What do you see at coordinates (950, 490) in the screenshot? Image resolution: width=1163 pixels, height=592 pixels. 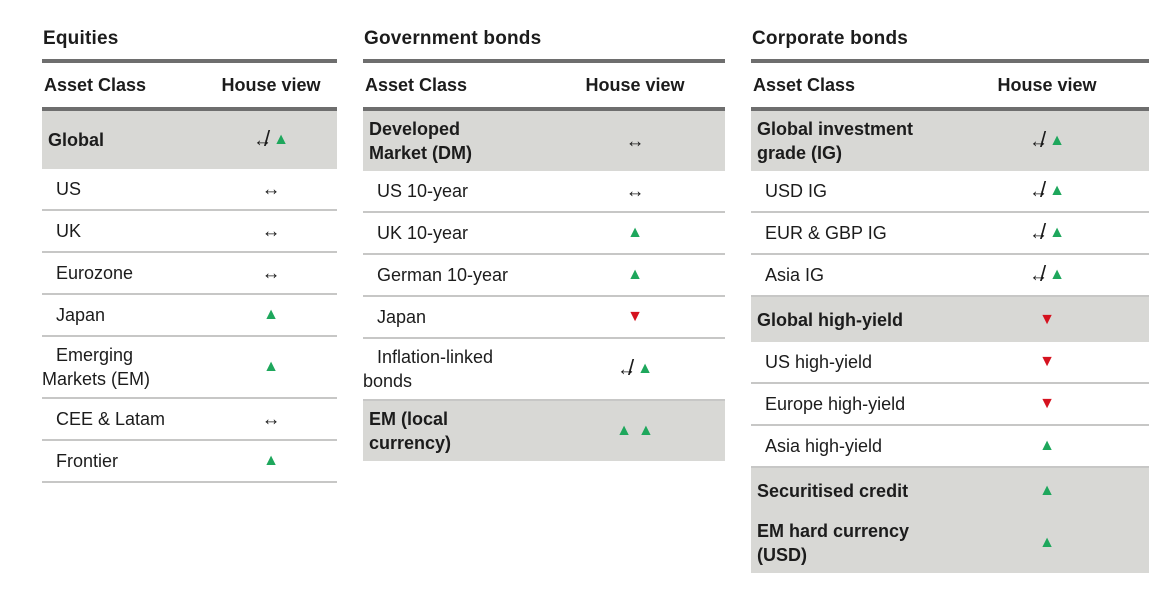 I see `table-row: Securitised credit ▲` at bounding box center [950, 490].